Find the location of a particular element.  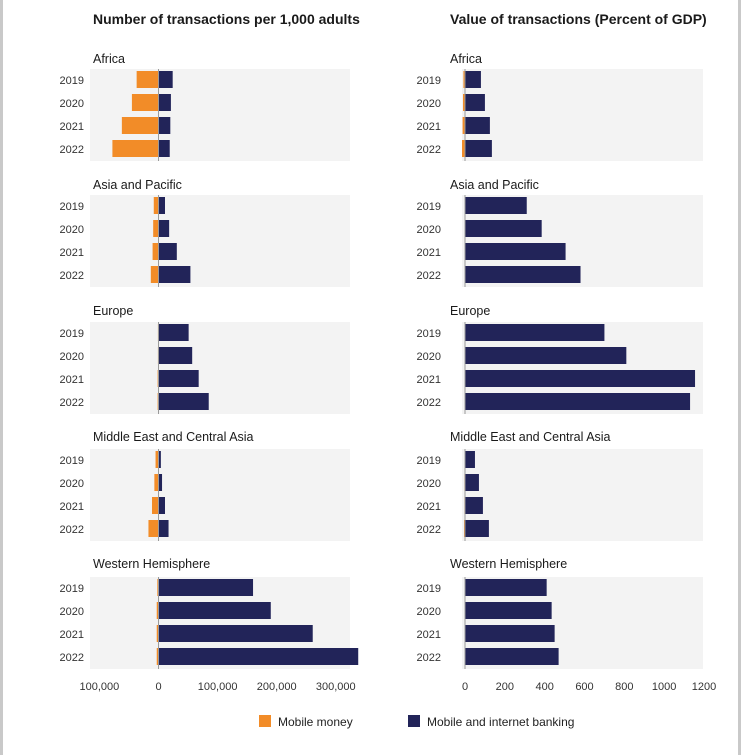

x-tick-label: 800 is located at coordinates (624, 687).